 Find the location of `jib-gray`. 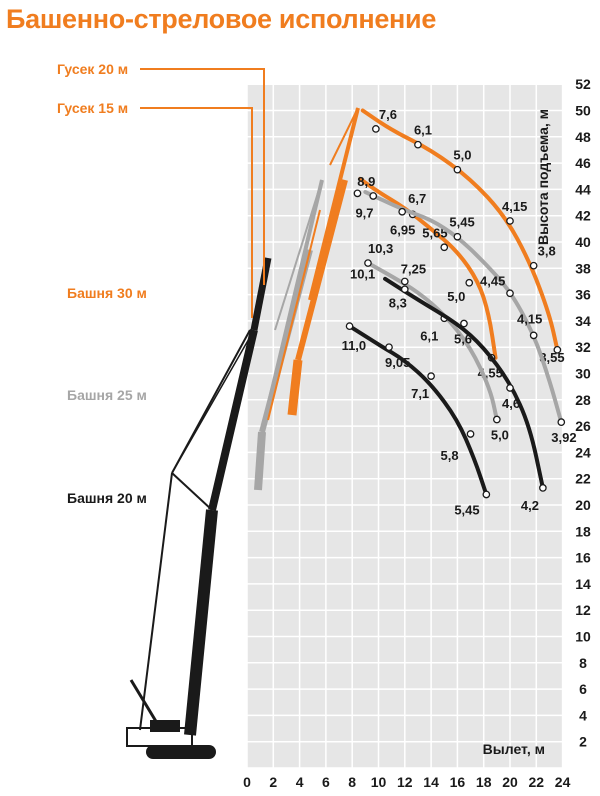

jib-gray is located at coordinates (292, 306).